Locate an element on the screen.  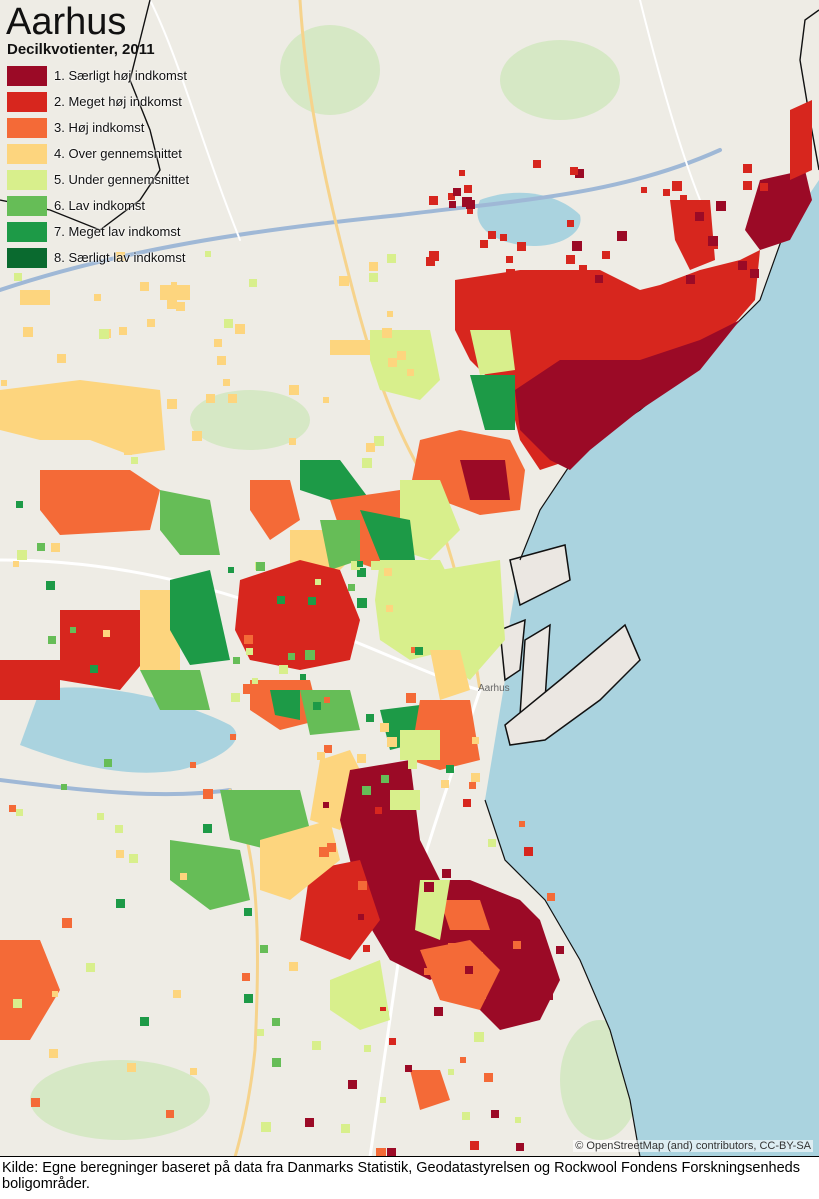
municipal-boundary is located at coordinates (80, 115).